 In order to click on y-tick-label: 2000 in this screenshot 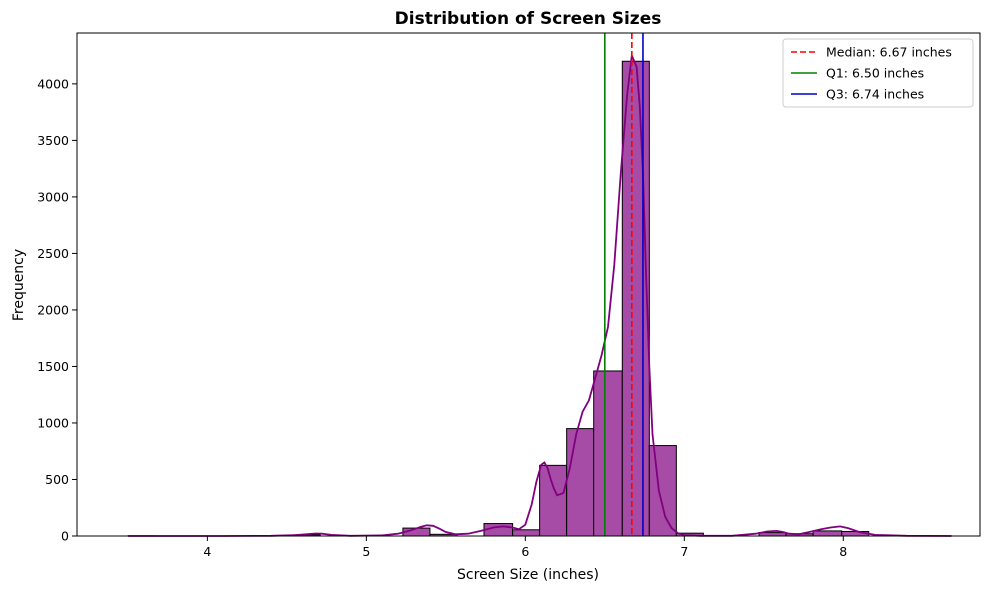, I will do `click(53, 309)`.